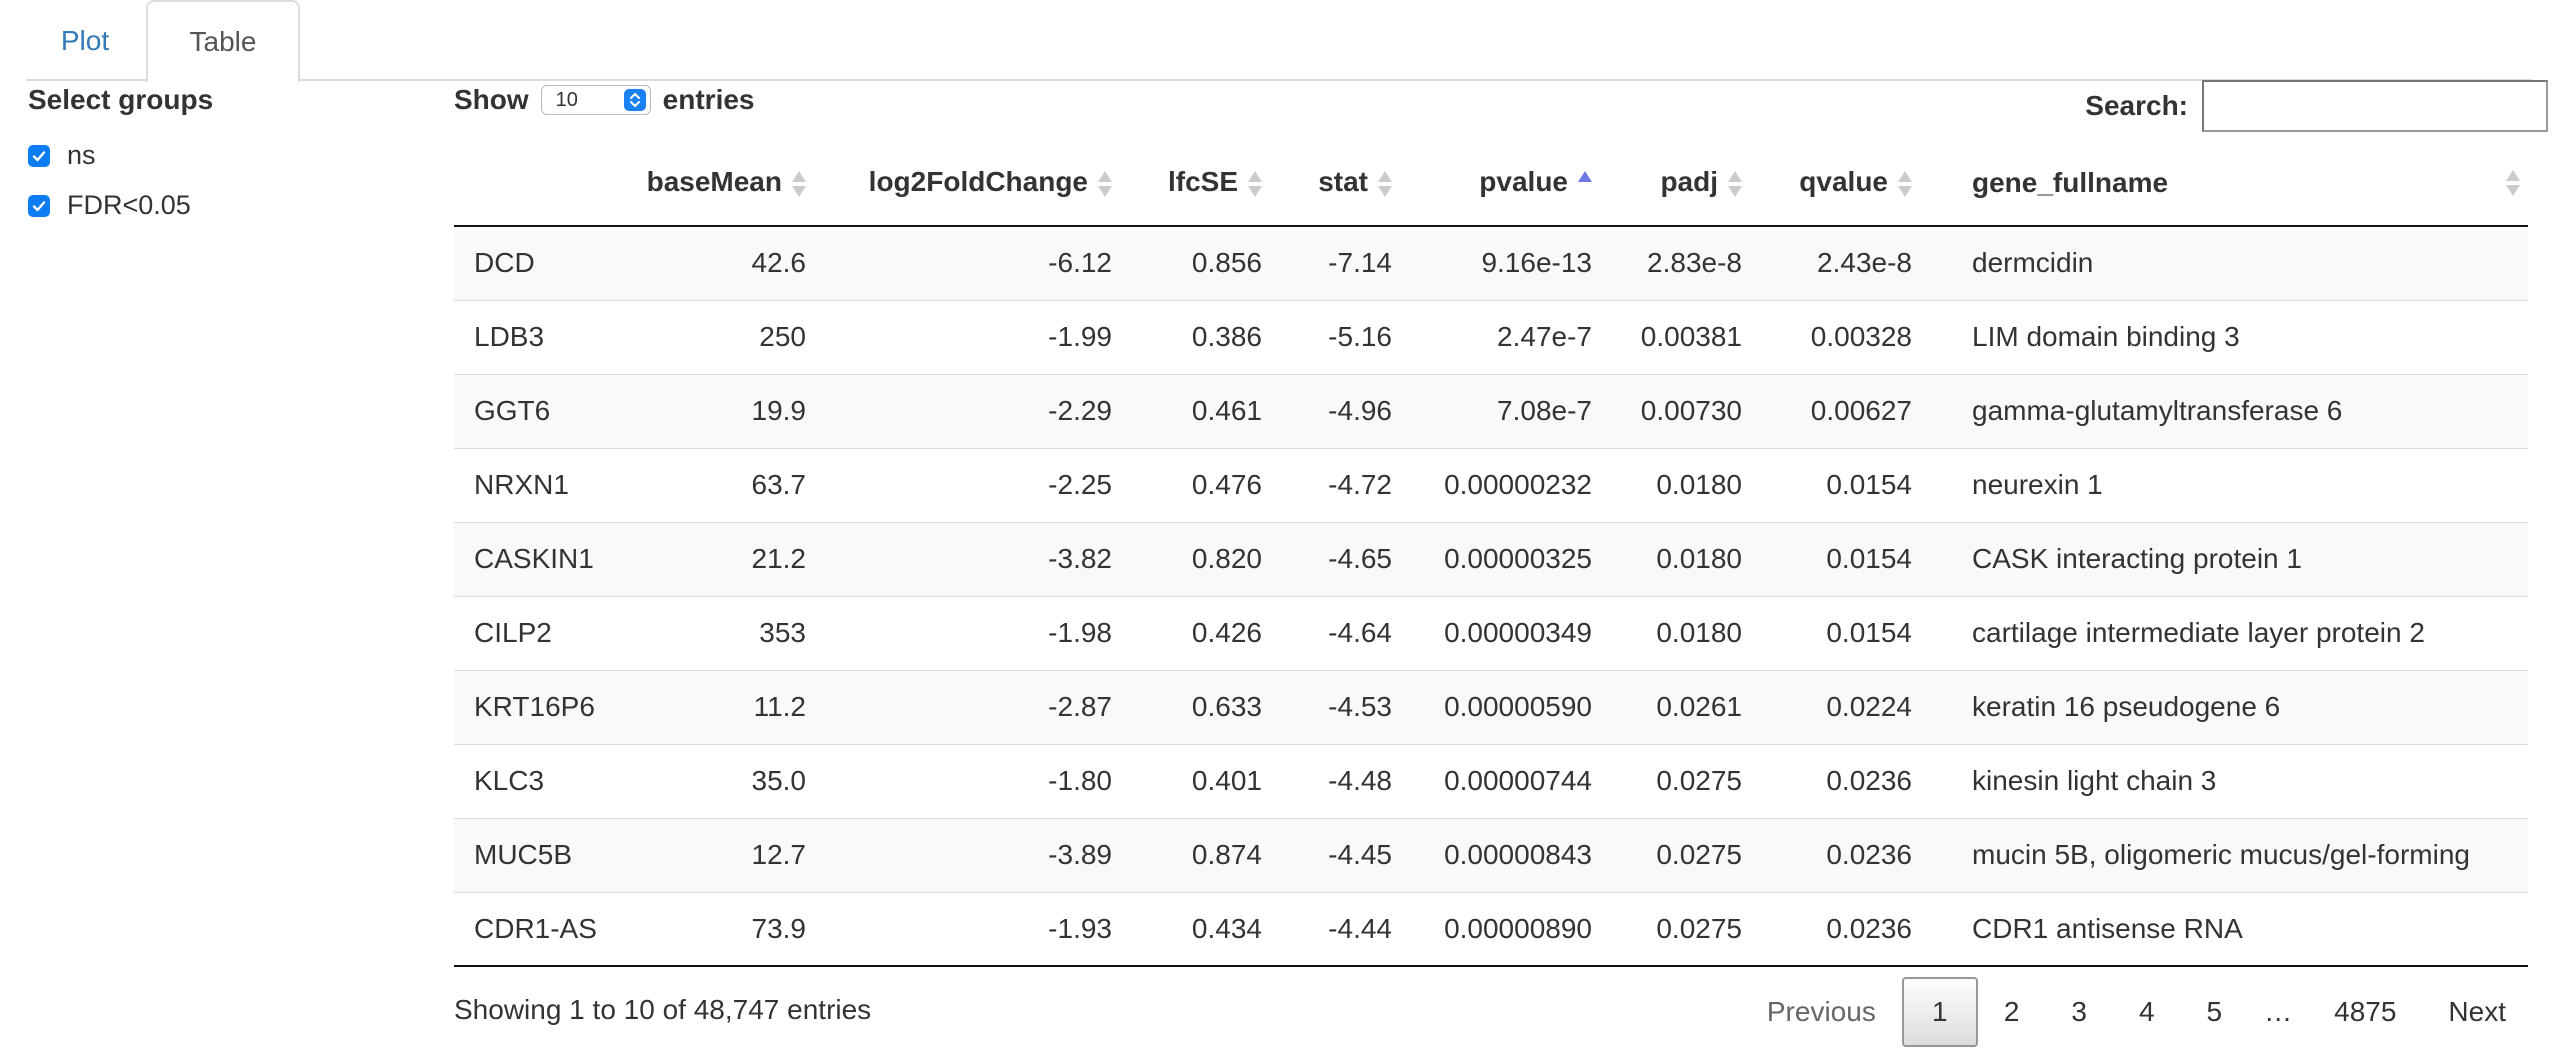  What do you see at coordinates (542, 558) in the screenshot?
I see `cell-gene-symbol: CASKIN1` at bounding box center [542, 558].